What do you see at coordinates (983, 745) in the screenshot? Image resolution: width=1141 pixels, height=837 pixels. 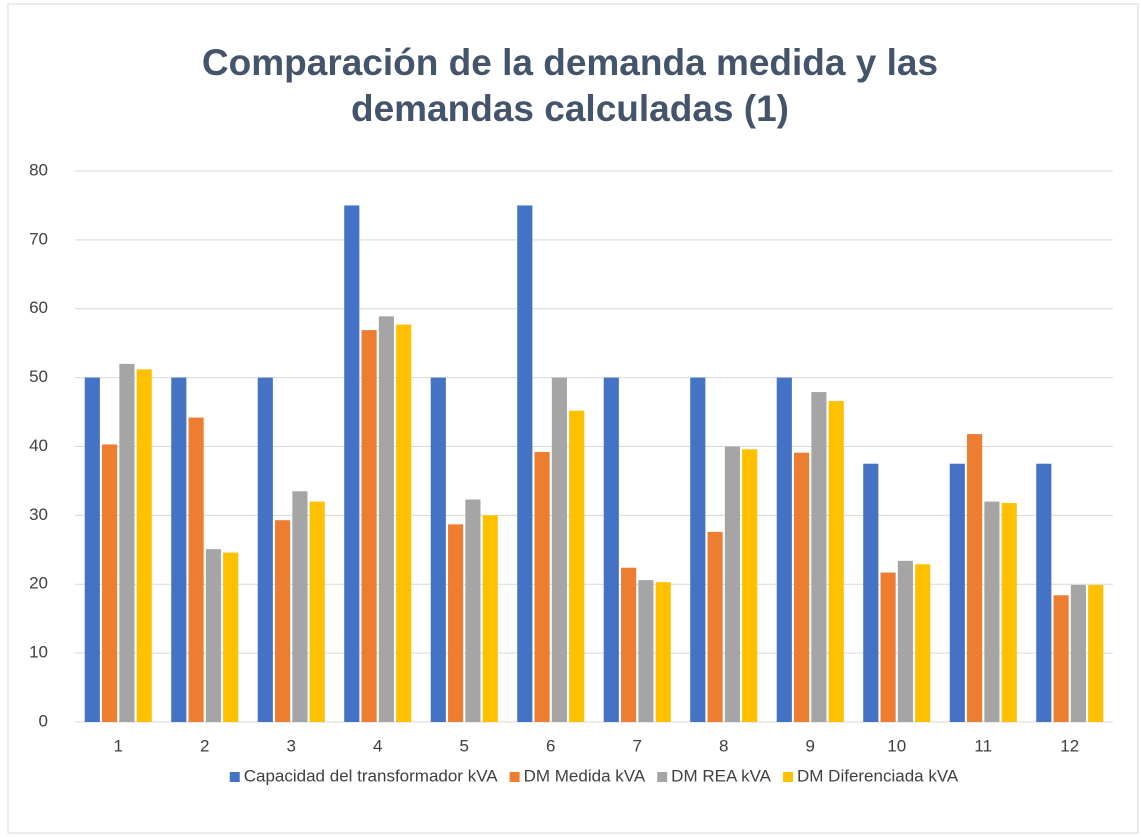 I see `x-tick-label: 11` at bounding box center [983, 745].